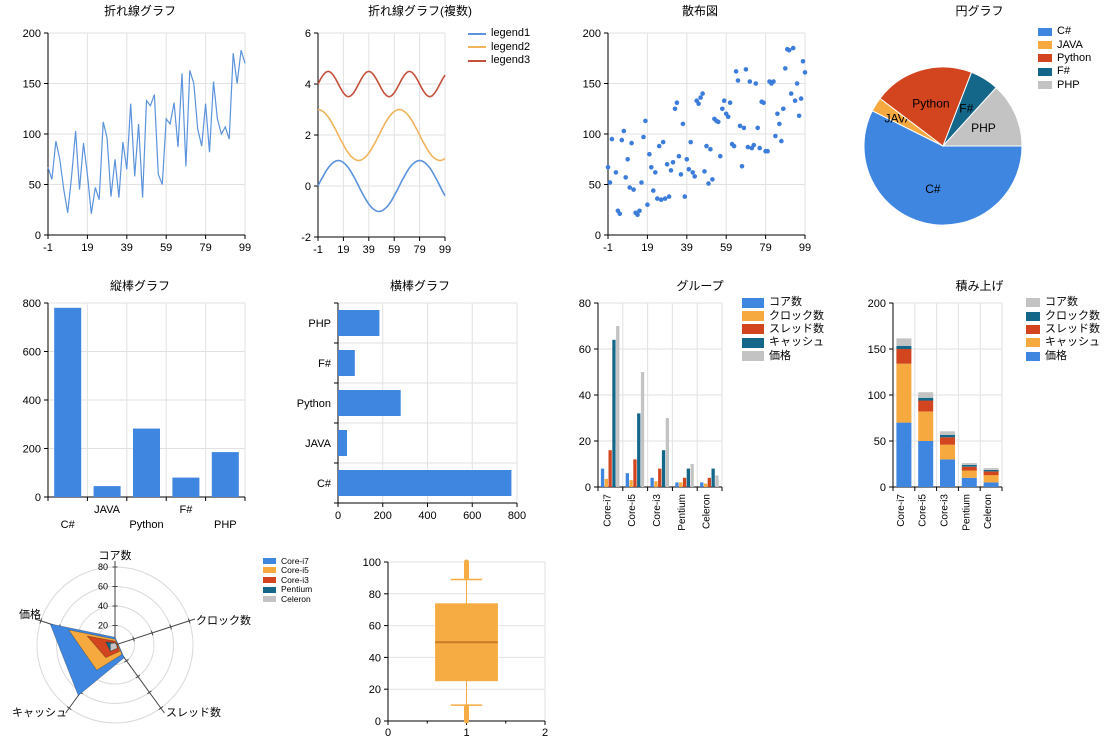 The height and width of the screenshot is (743, 1119). I want to click on x-tick-label: 2, so click(545, 733).